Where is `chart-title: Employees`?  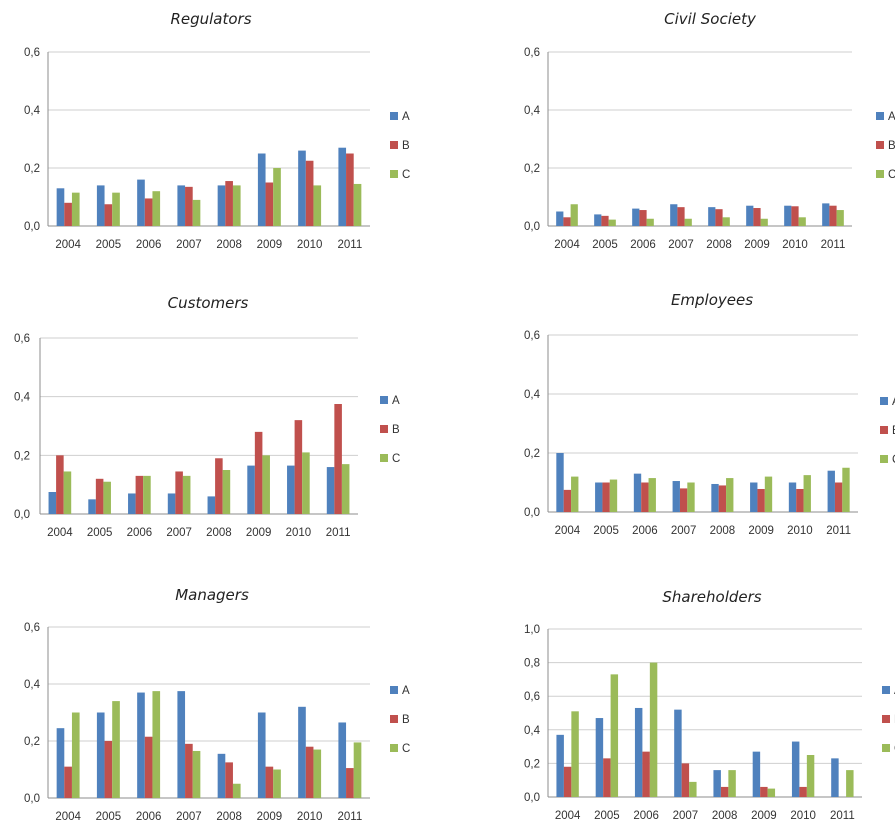
chart-title: Employees is located at coordinates (712, 300).